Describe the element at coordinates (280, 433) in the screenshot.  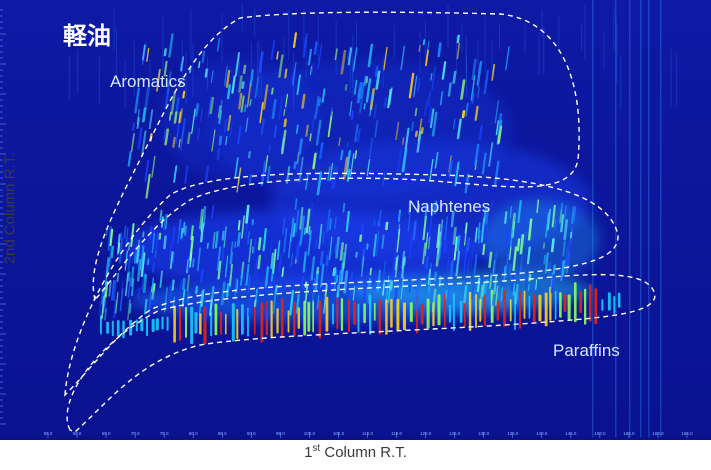
I see `x-tick-label: 95.0` at that location.